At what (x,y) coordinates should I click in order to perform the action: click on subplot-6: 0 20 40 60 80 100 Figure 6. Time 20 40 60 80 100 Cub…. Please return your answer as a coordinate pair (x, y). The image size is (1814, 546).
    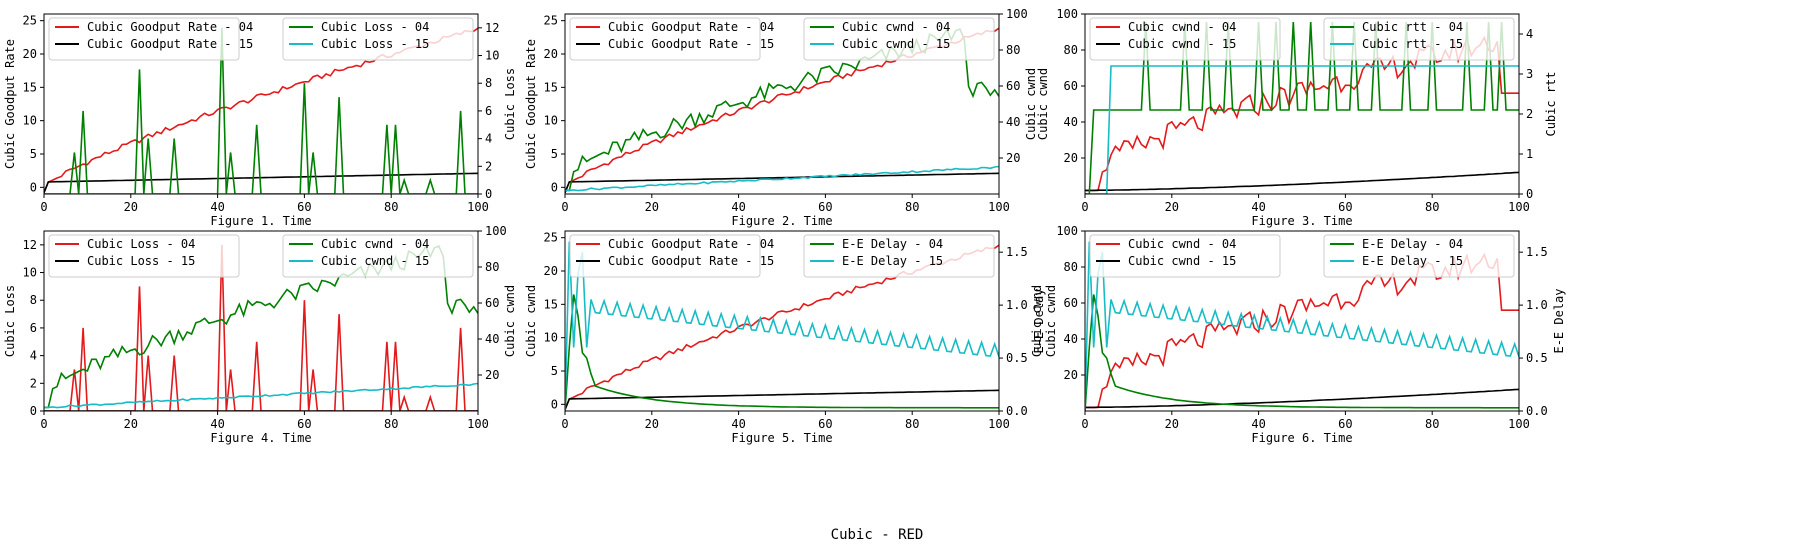
    Looking at the image, I should click on (1298, 334).